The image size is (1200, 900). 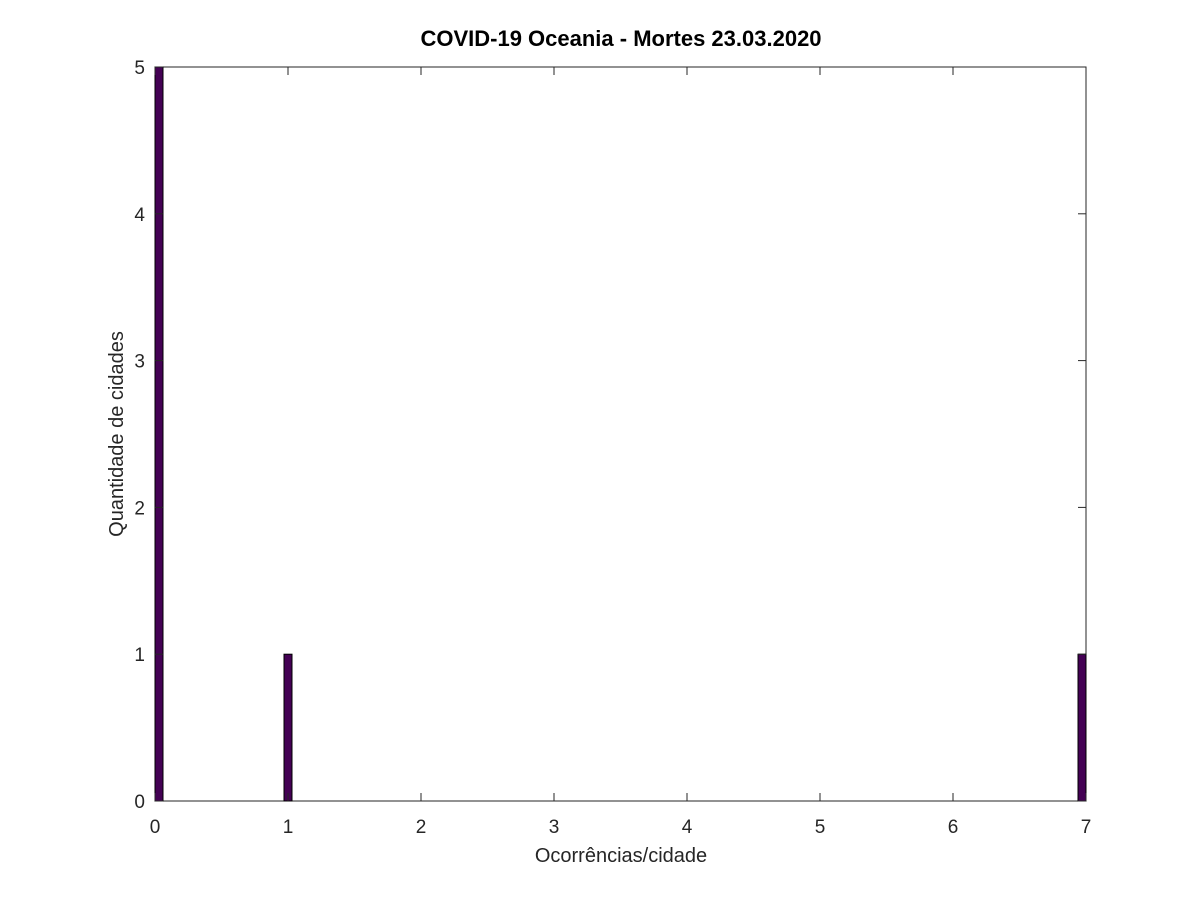 I want to click on y-tick-label: 3, so click(x=139, y=362).